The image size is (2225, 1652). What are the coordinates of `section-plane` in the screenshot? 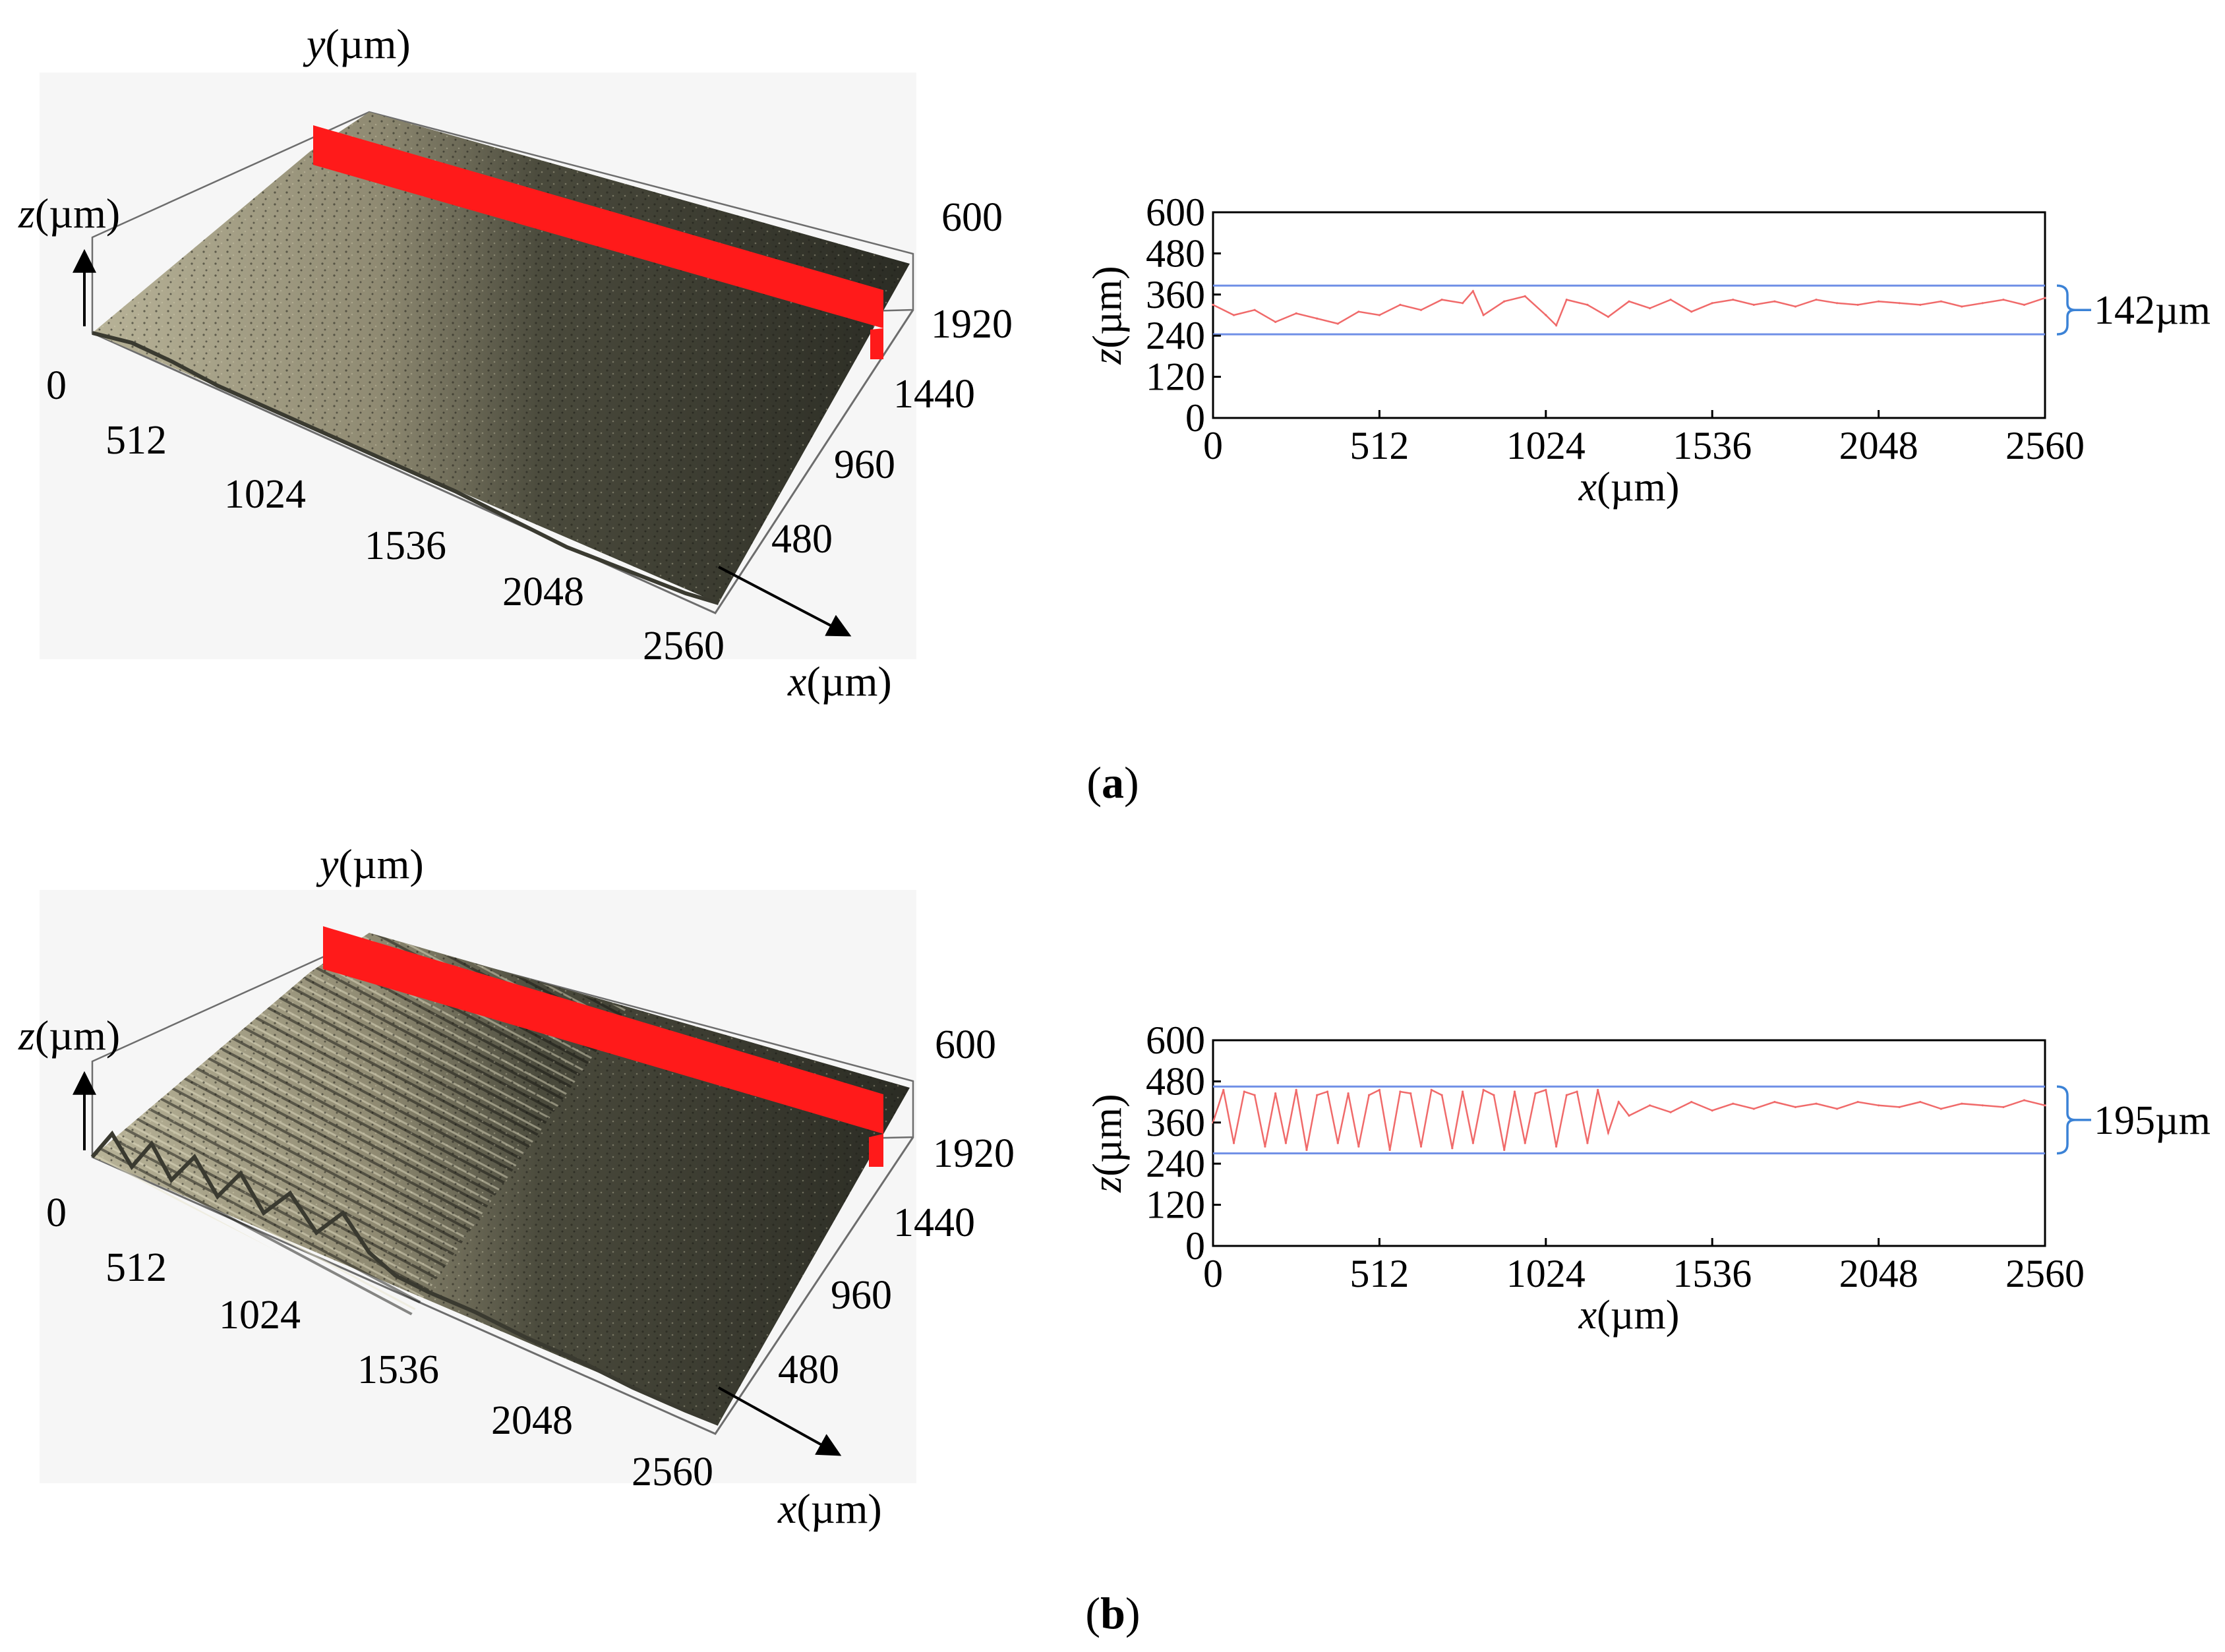 It's located at (598, 226).